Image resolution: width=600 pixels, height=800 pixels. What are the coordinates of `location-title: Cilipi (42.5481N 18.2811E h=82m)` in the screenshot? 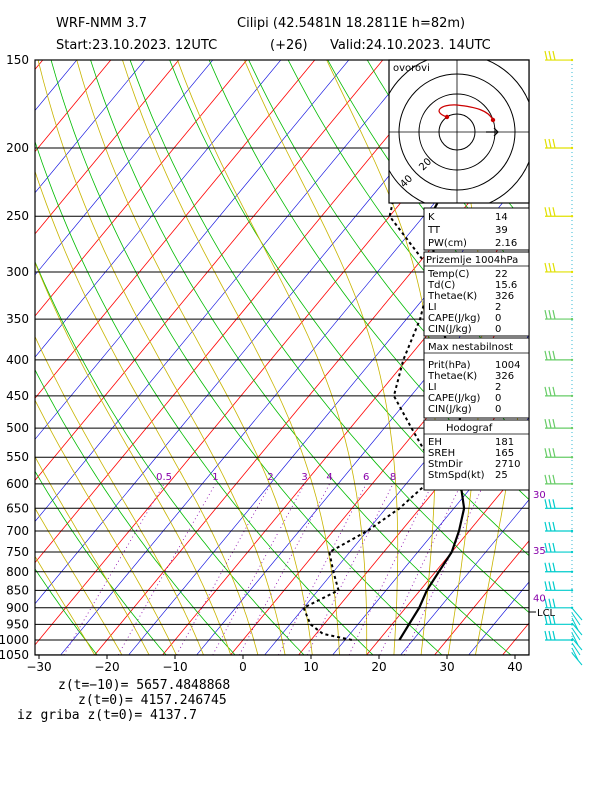 It's located at (351, 23).